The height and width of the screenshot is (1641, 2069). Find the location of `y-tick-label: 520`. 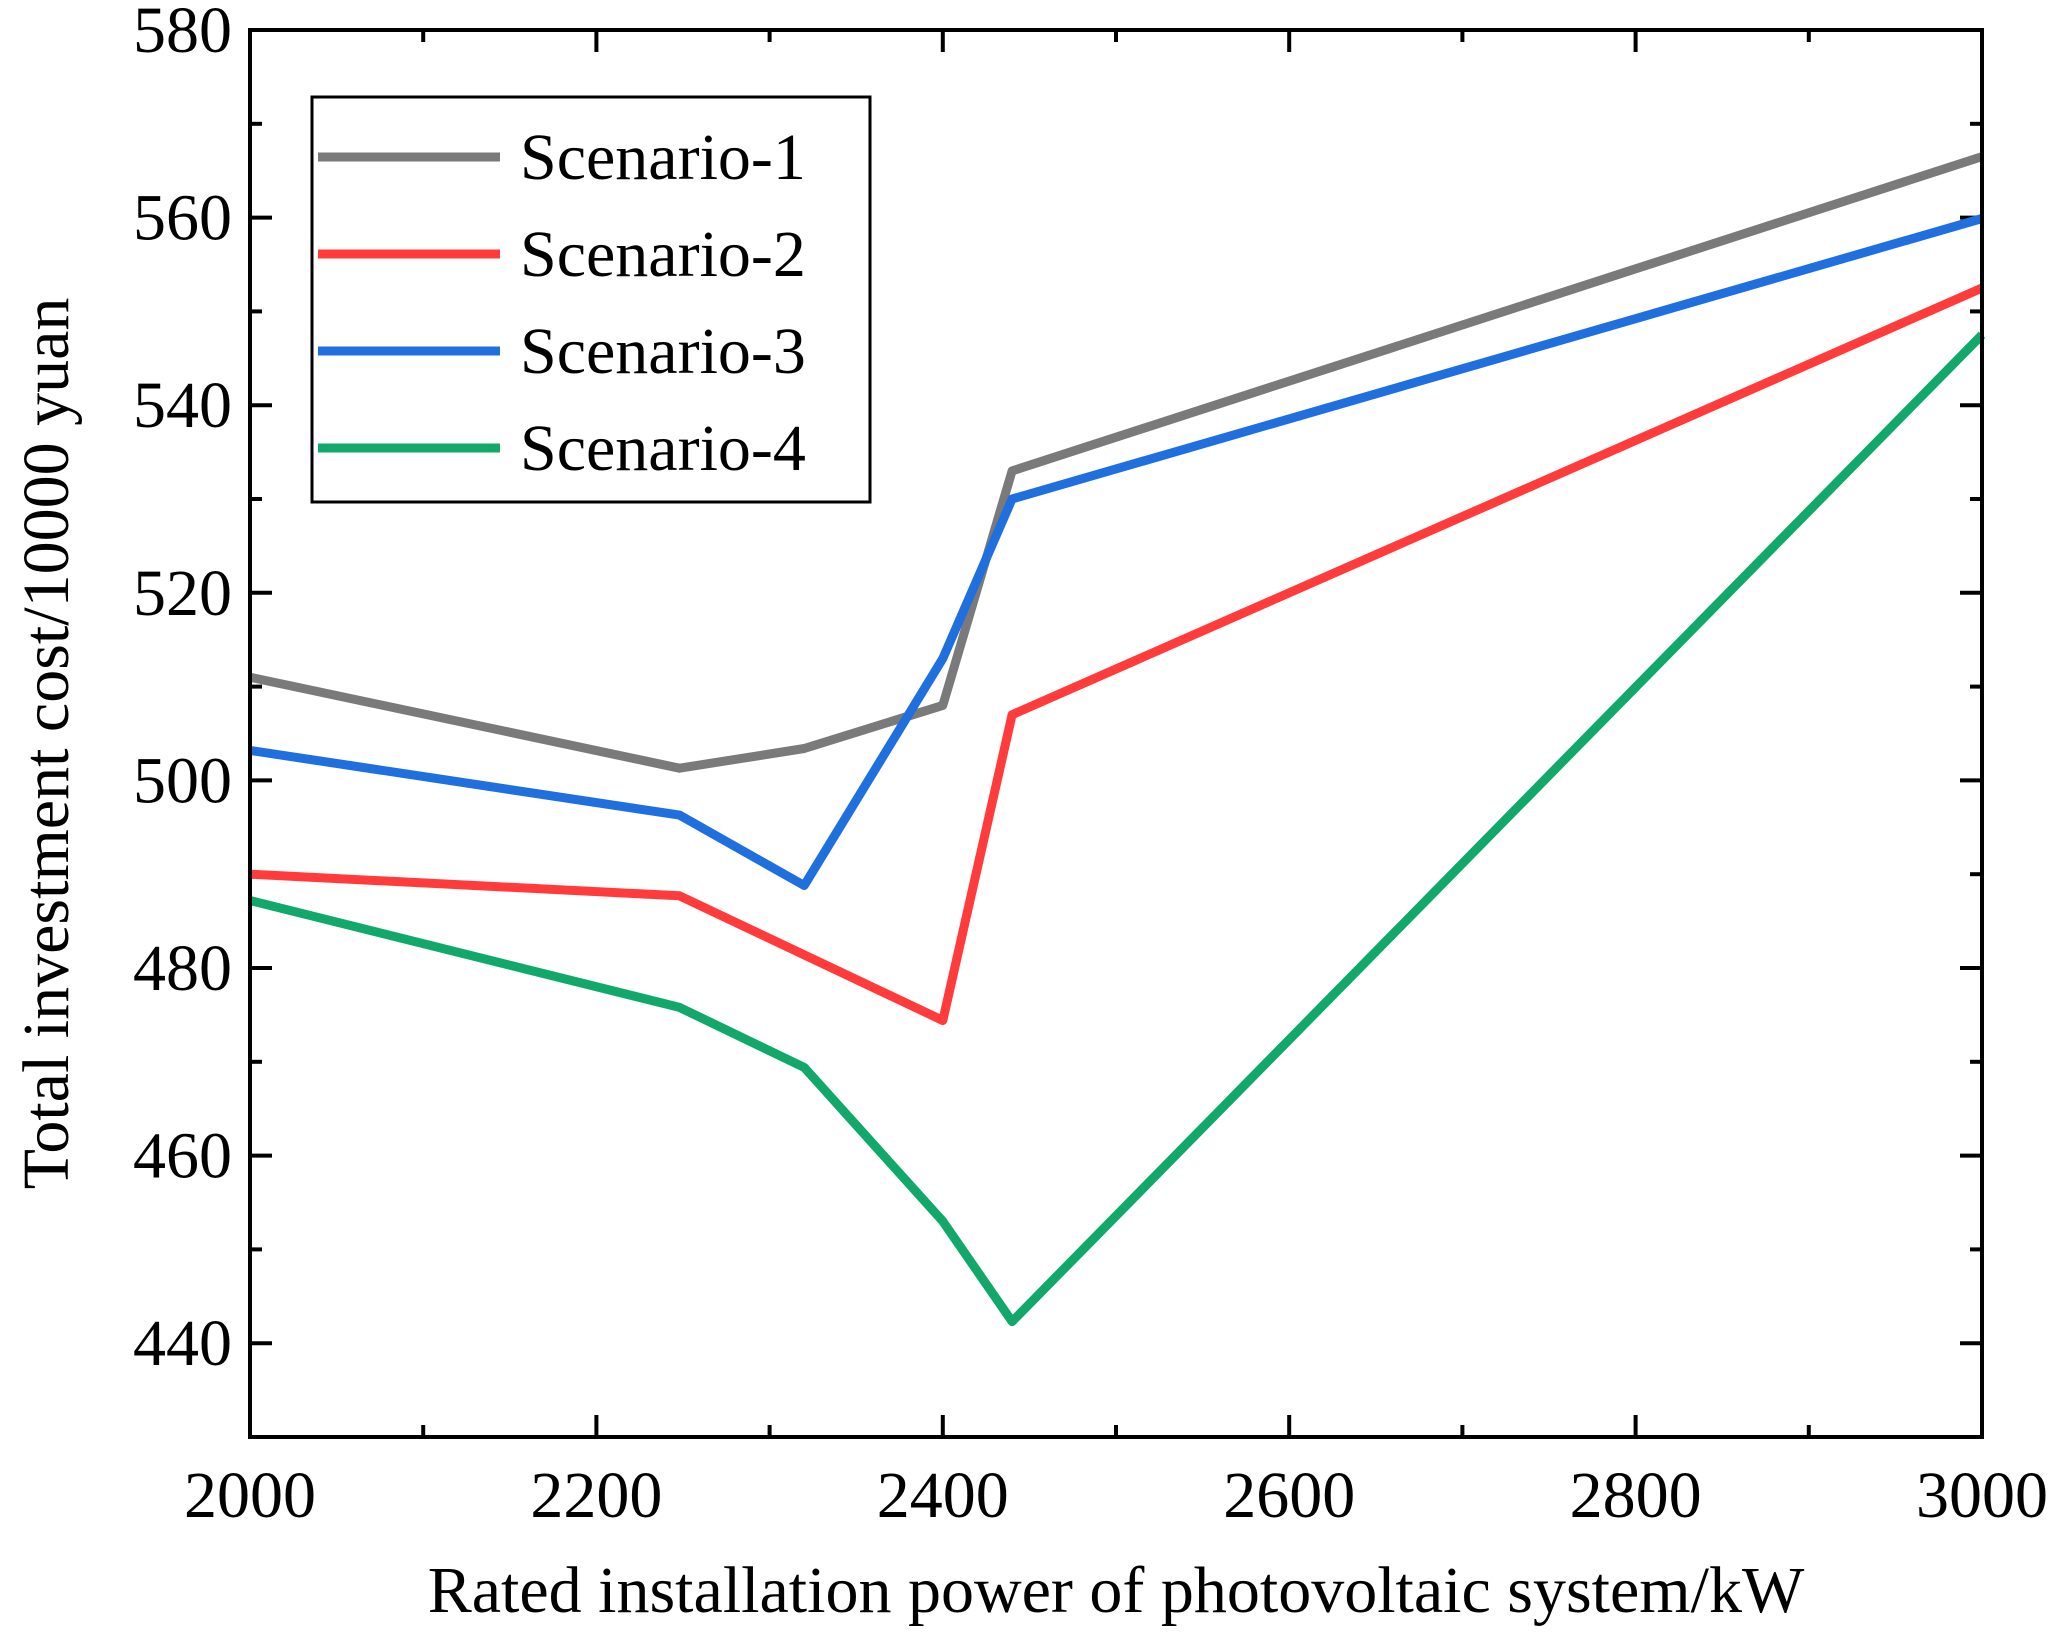

y-tick-label: 520 is located at coordinates (182, 593).